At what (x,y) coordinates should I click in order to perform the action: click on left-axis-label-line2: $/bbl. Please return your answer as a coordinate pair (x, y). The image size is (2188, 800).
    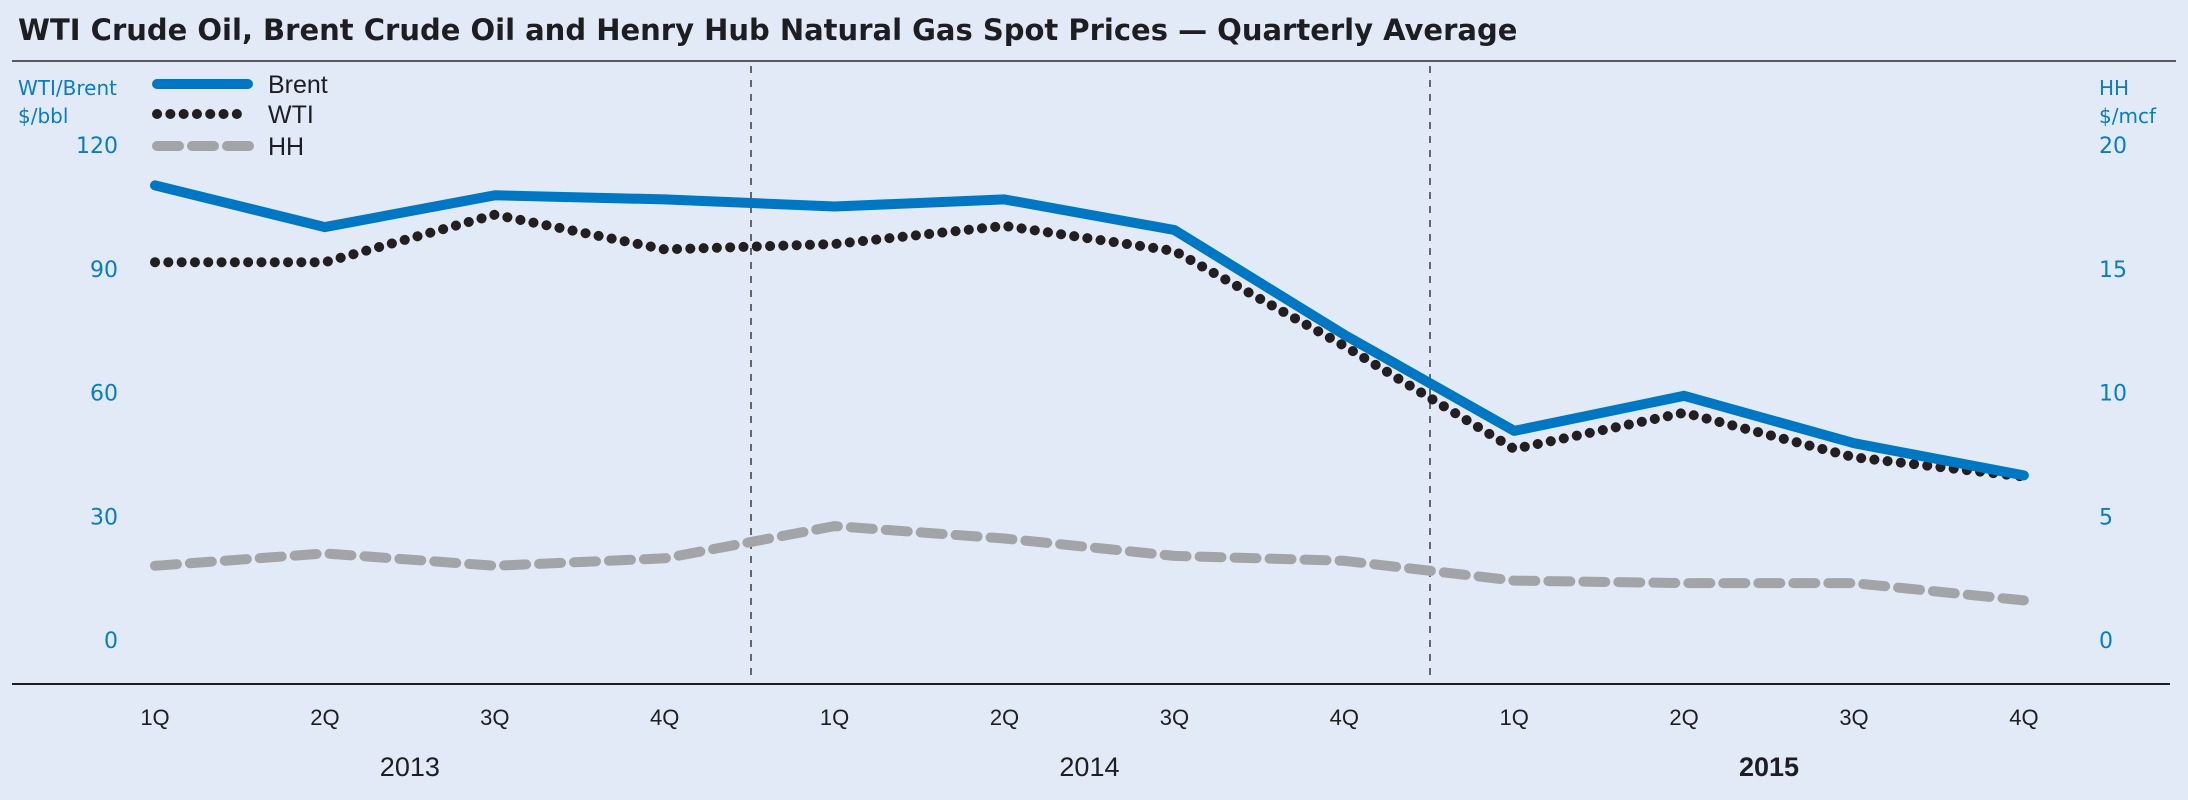
    Looking at the image, I should click on (43, 116).